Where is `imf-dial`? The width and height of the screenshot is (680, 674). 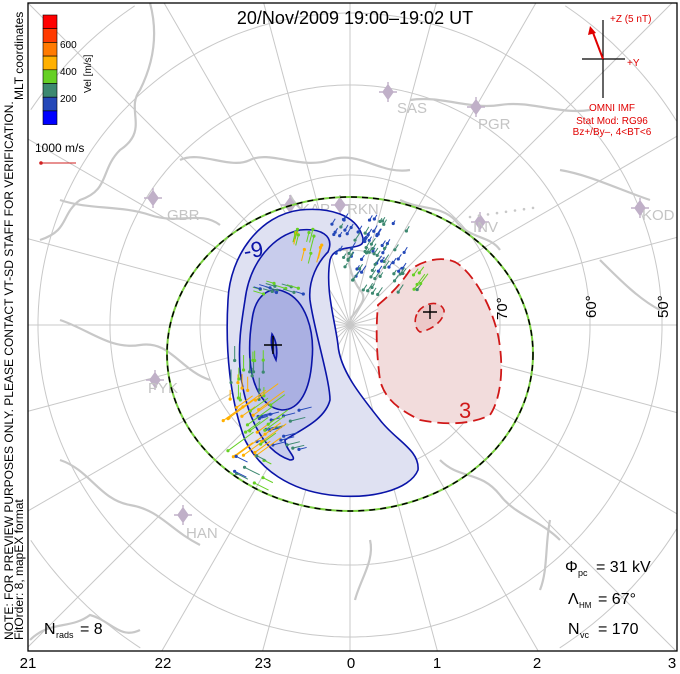
imf-dial is located at coordinates (603, 59).